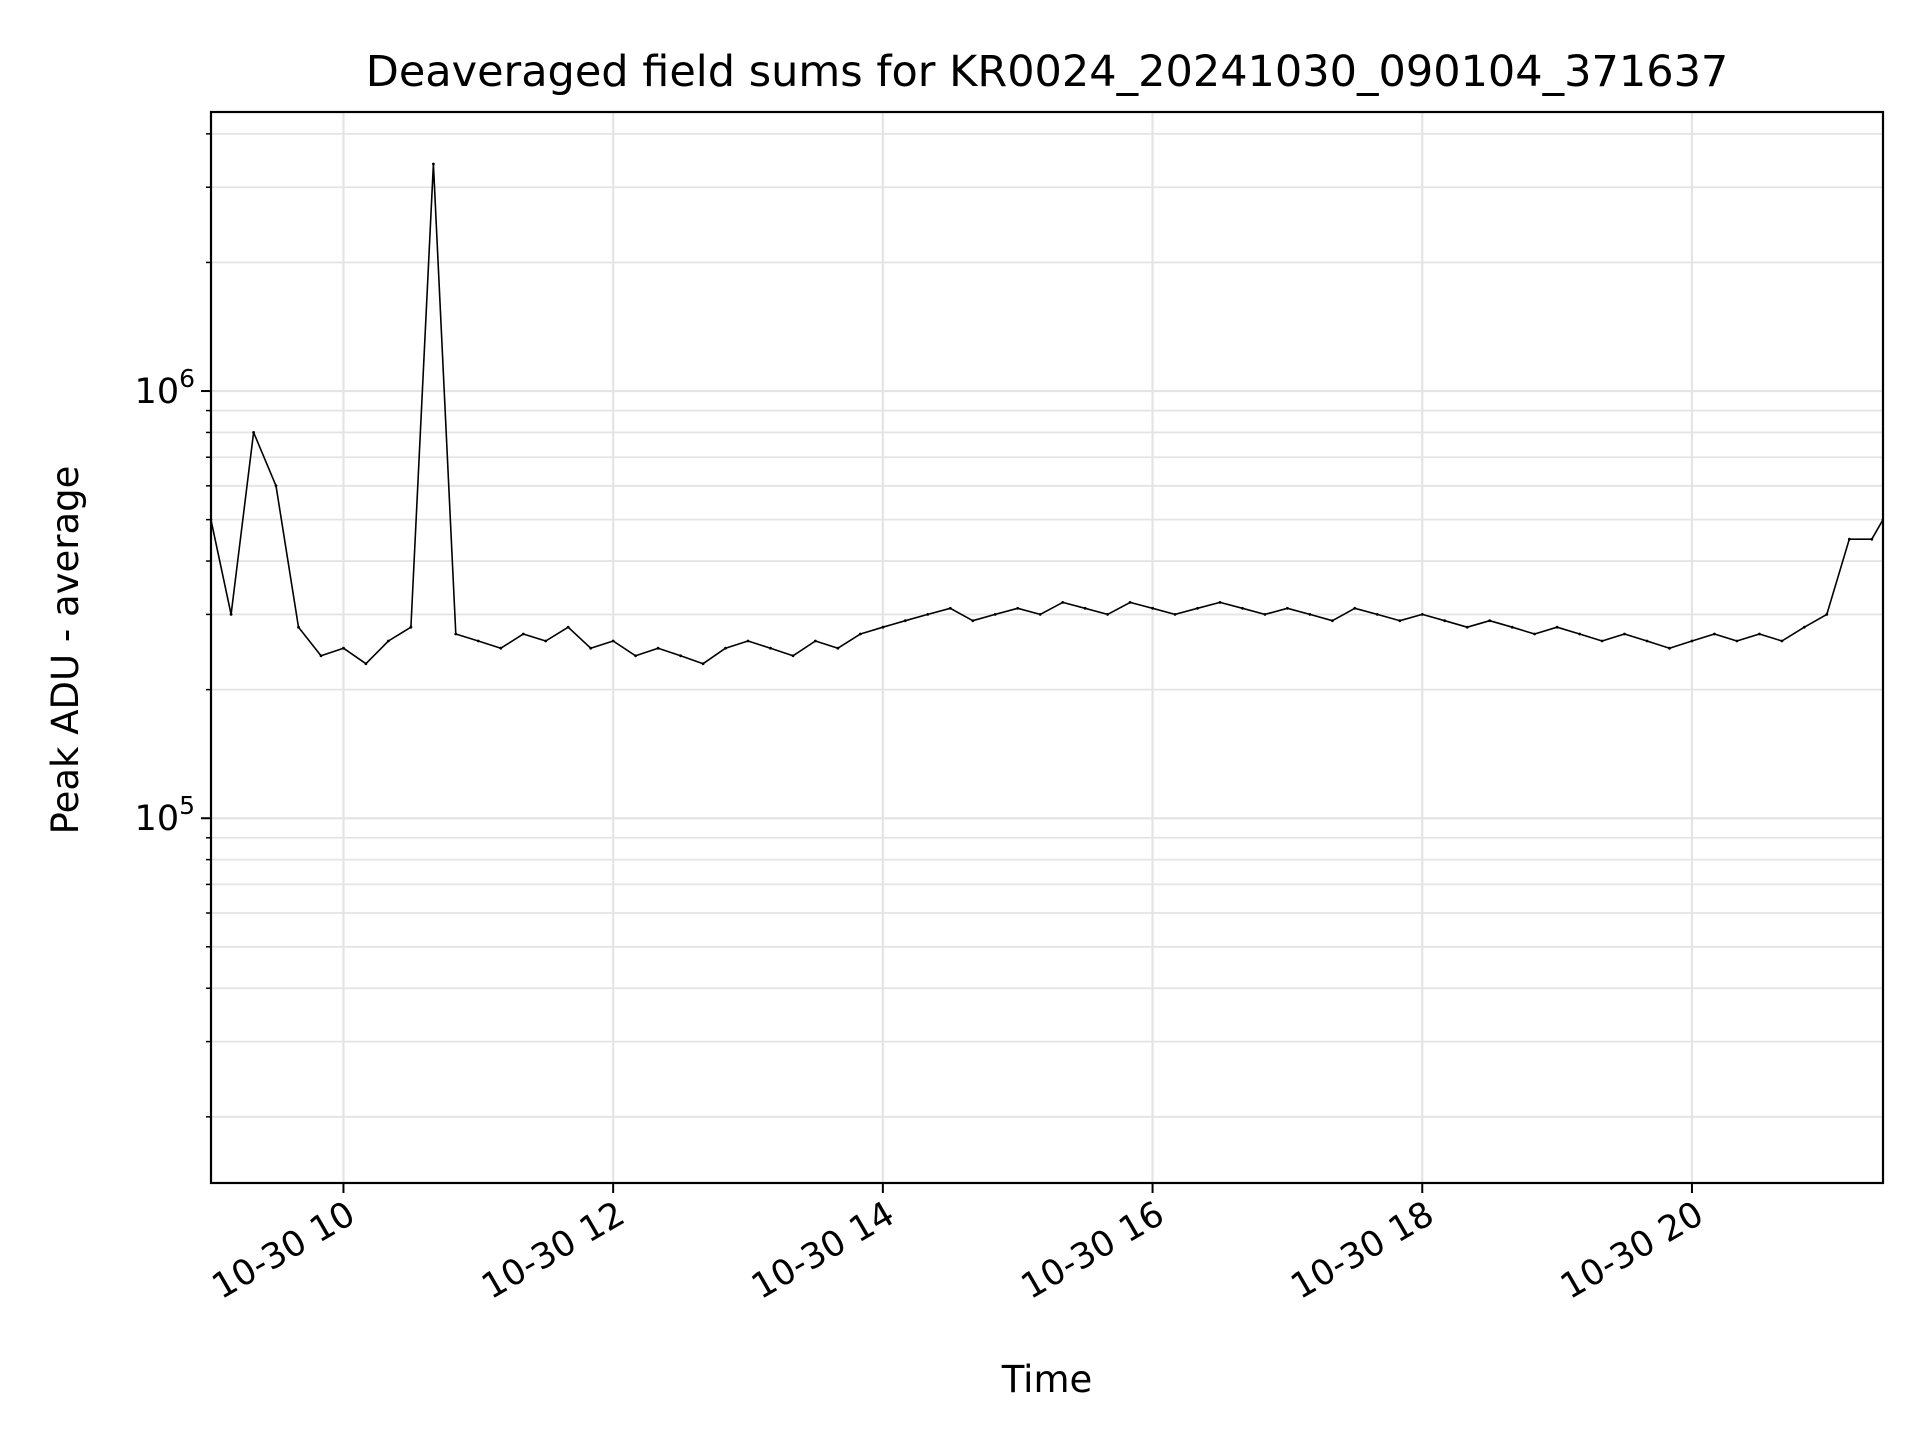 This screenshot has width=1920, height=1440. What do you see at coordinates (1047, 1379) in the screenshot?
I see `x-axis-label: Time` at bounding box center [1047, 1379].